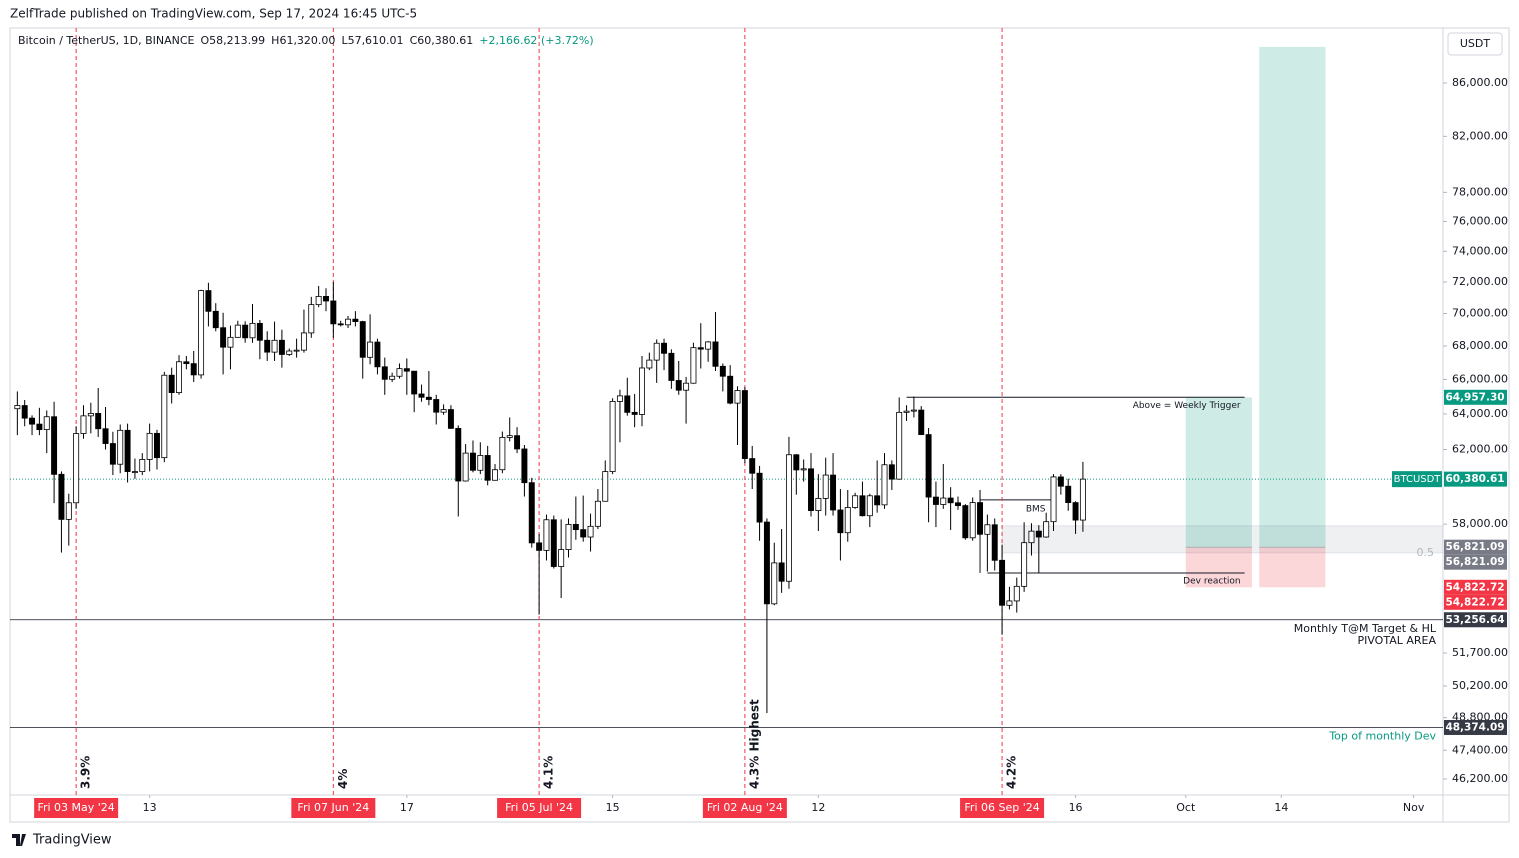 This screenshot has width=1519, height=858. What do you see at coordinates (106, 40) in the screenshot?
I see `symbol: Bitcoin / TetherUS, 1D, BINANCE` at bounding box center [106, 40].